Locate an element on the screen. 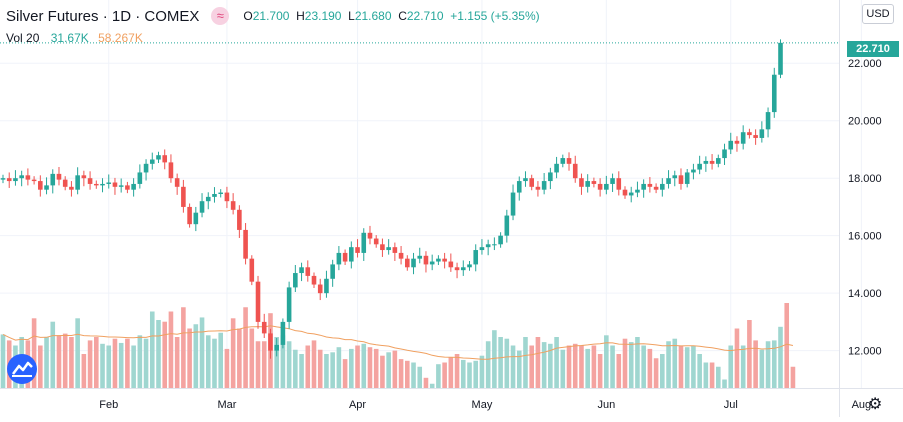  volume-value: 31.67K is located at coordinates (69, 38).